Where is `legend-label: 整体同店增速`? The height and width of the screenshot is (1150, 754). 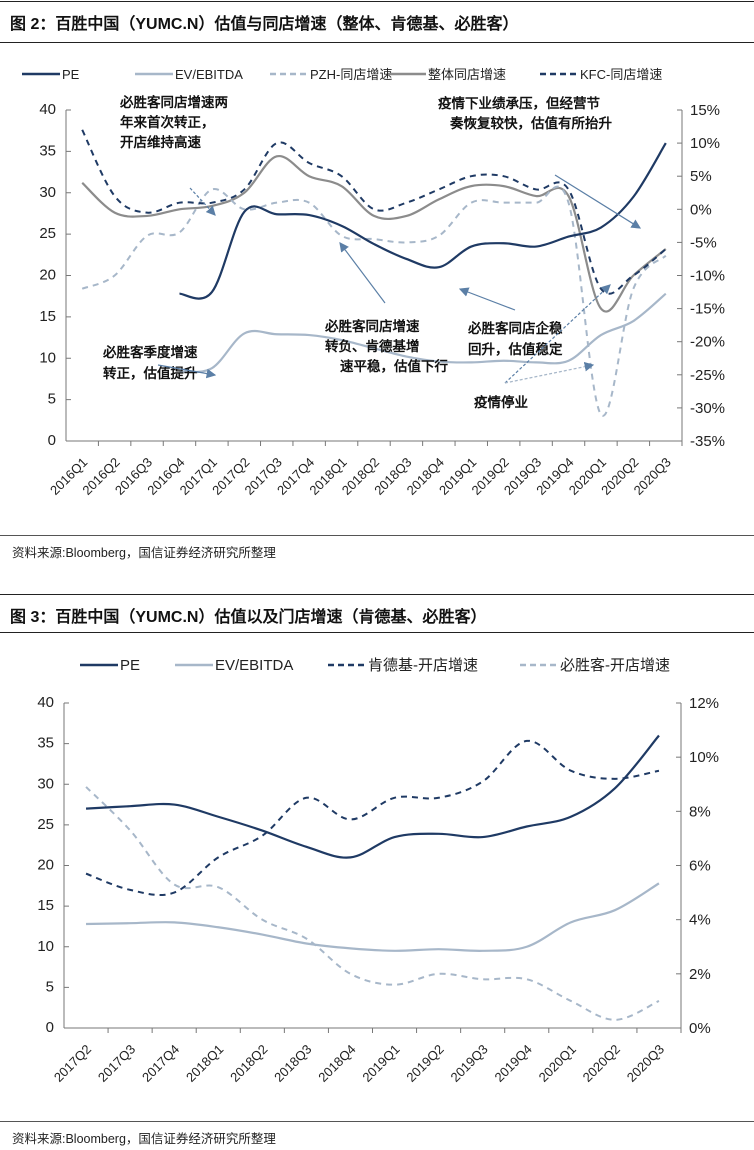 legend-label: 整体同店增速 is located at coordinates (467, 74).